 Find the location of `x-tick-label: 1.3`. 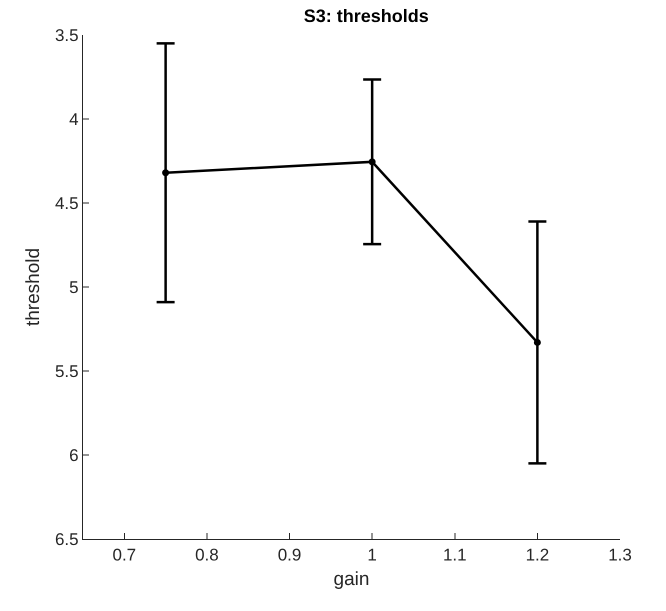

x-tick-label: 1.3 is located at coordinates (620, 554).